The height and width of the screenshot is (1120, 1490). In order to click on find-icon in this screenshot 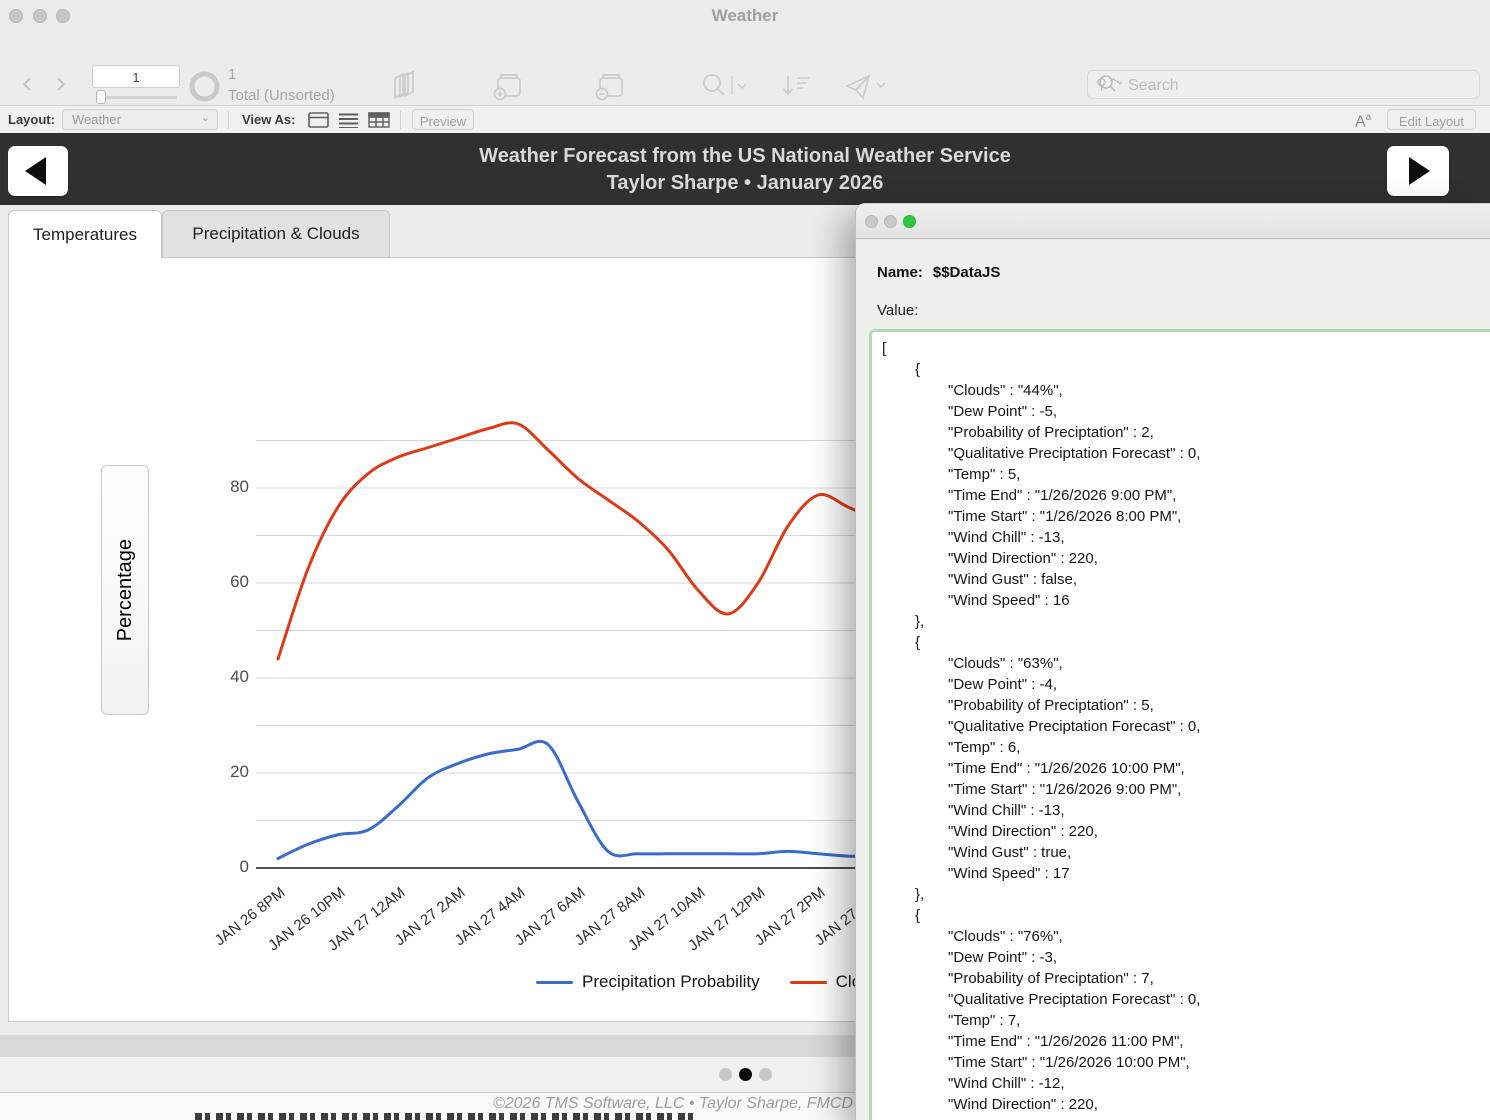, I will do `click(722, 88)`.